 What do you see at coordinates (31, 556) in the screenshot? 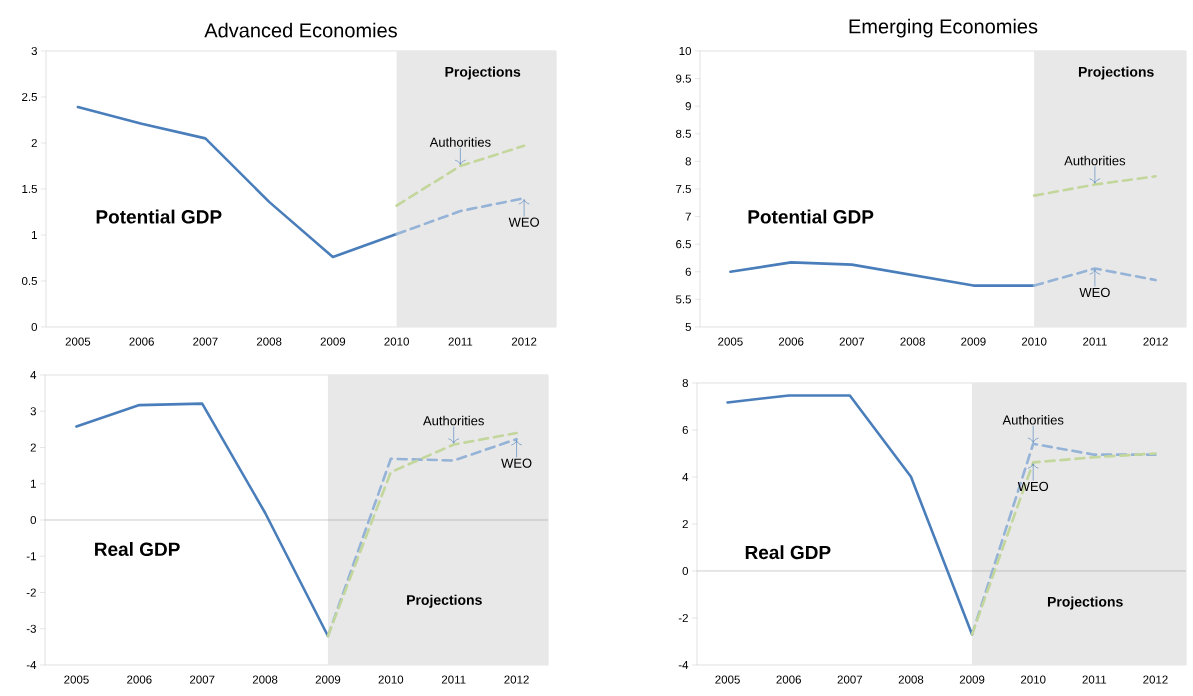
I see `y-tick-label: -1` at bounding box center [31, 556].